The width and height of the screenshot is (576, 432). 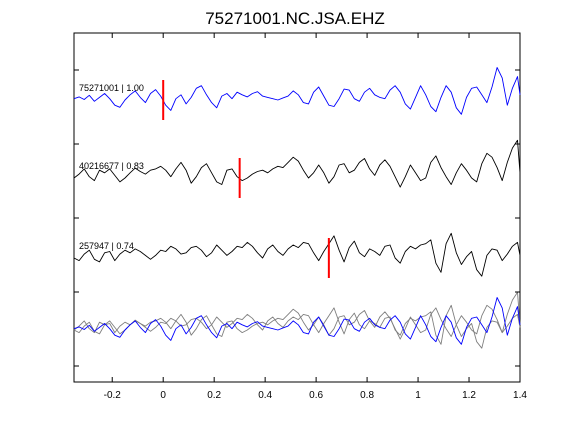 What do you see at coordinates (265, 395) in the screenshot?
I see `x-tick-label: 0.4` at bounding box center [265, 395].